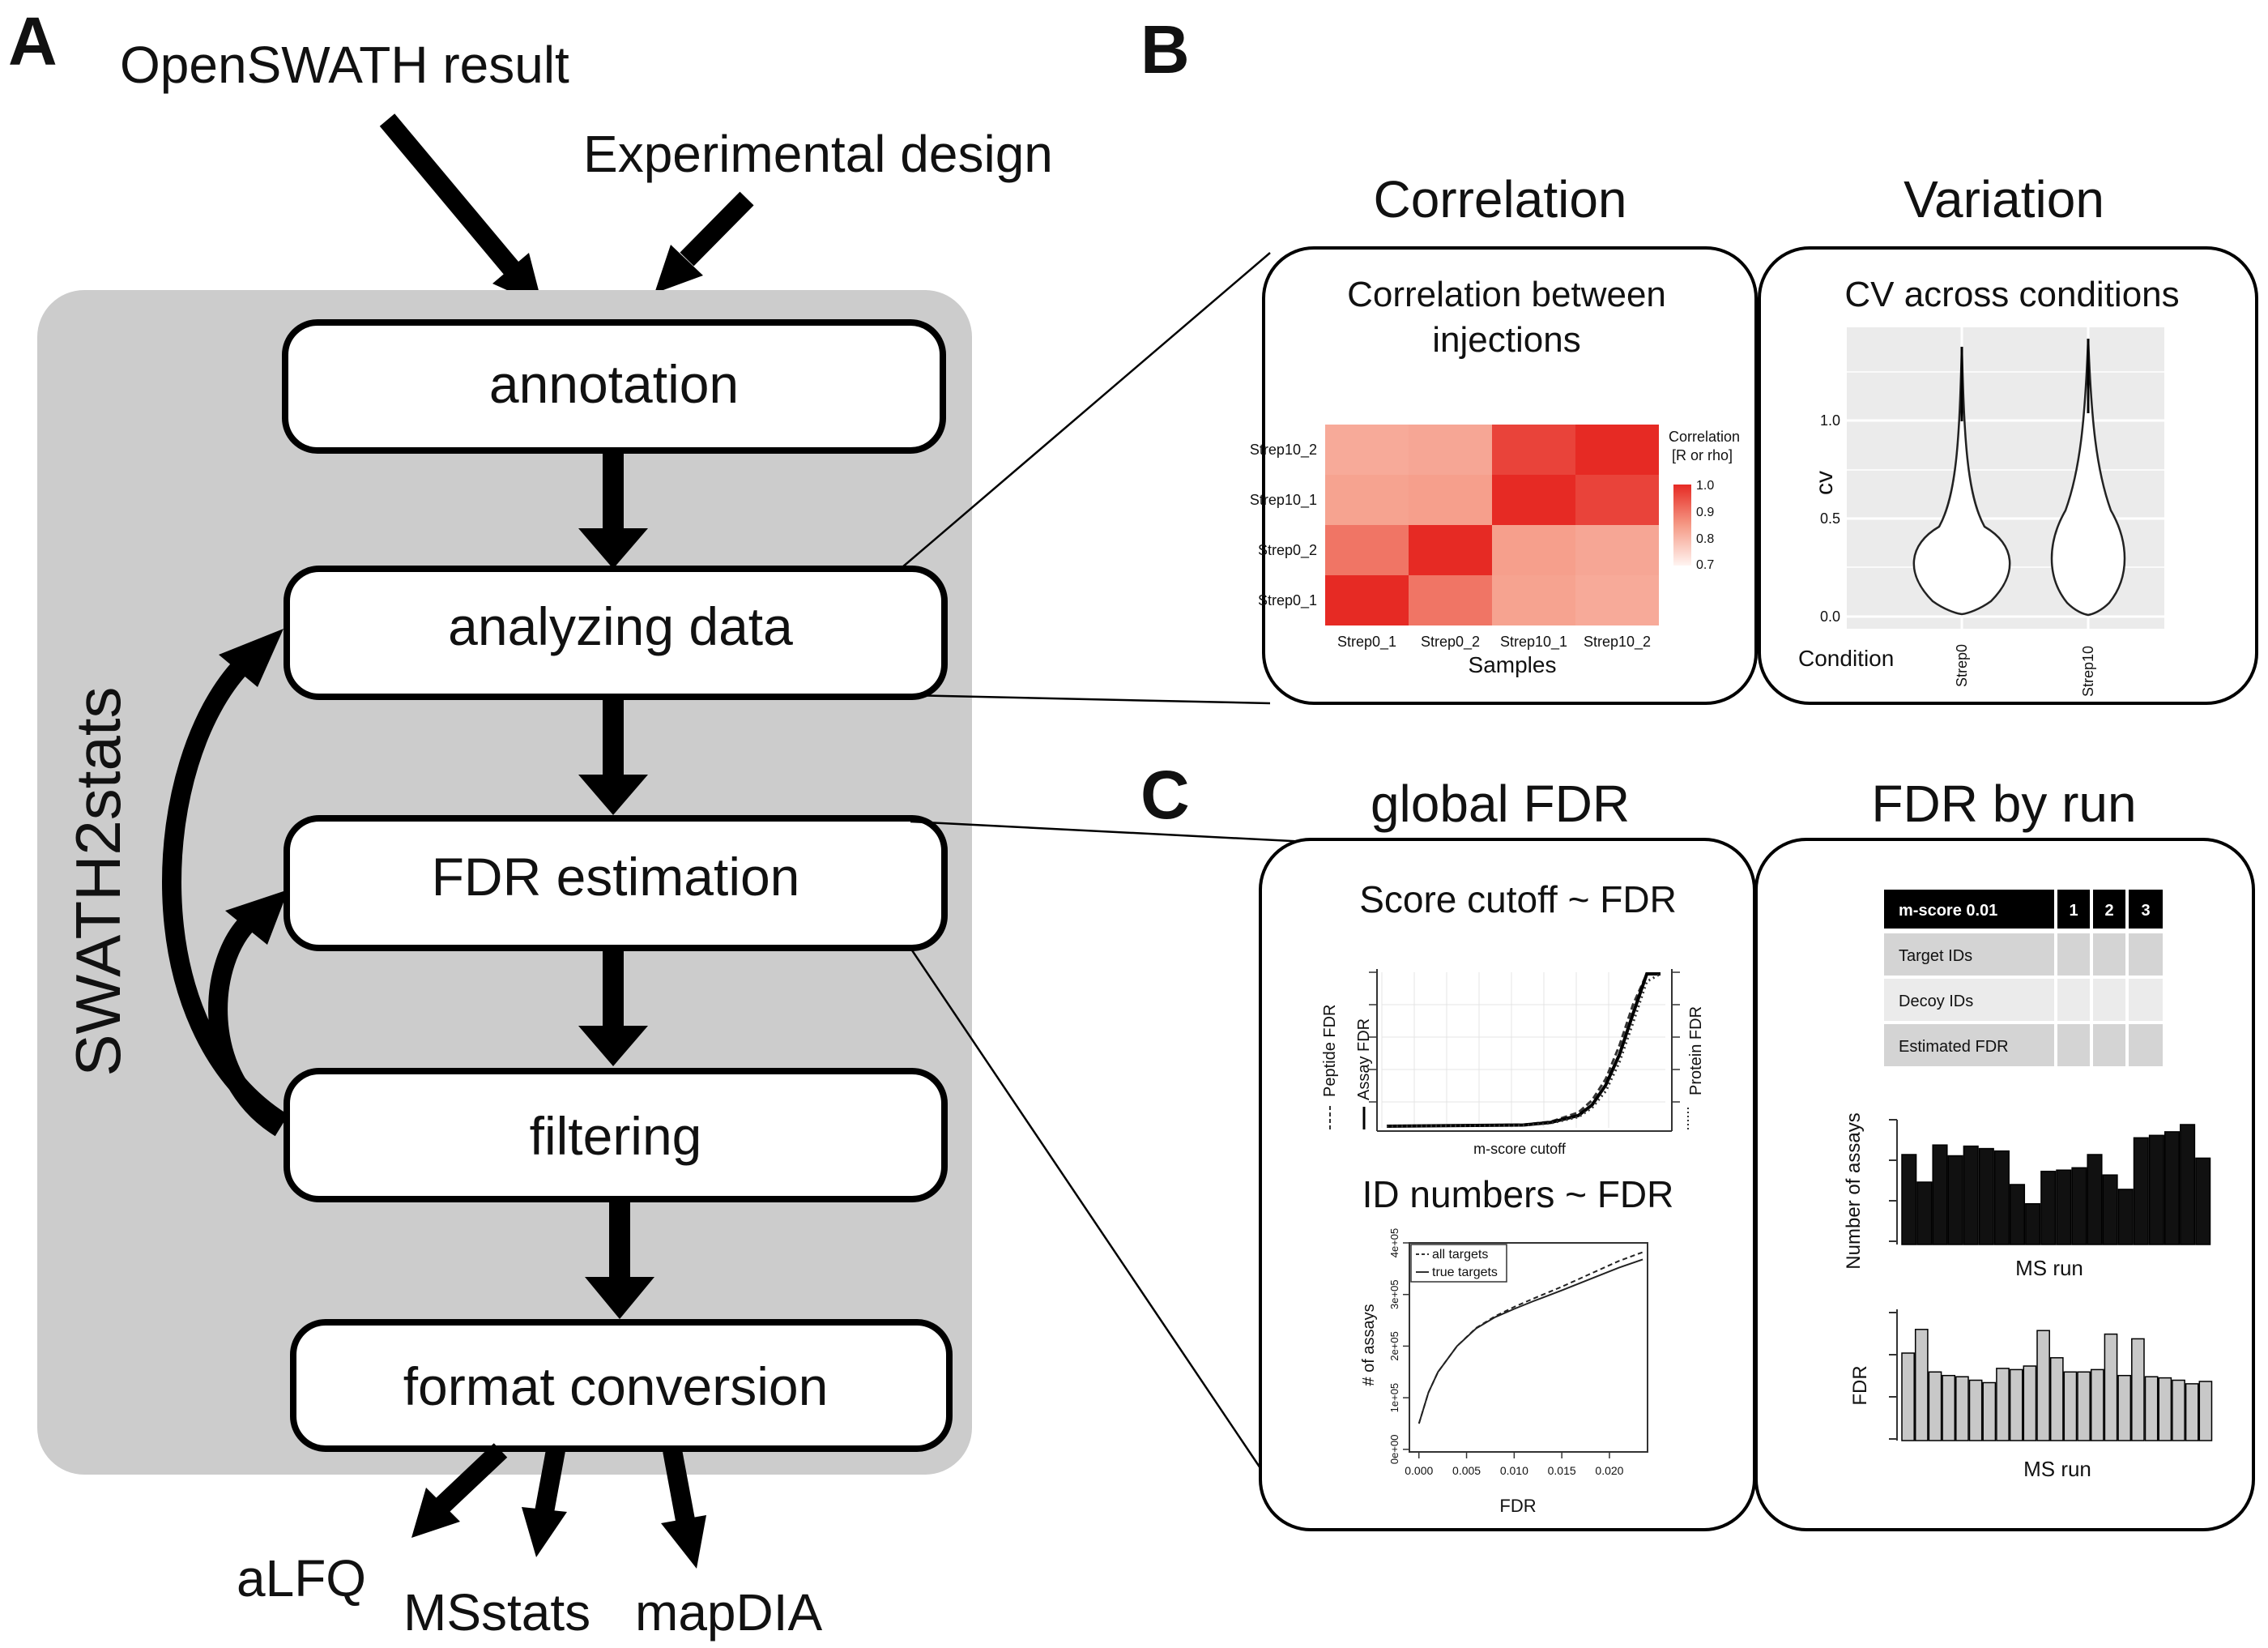 This screenshot has width=2268, height=1648. I want to click on assays-bar-chart: Number of assays MS run, so click(2027, 1196).